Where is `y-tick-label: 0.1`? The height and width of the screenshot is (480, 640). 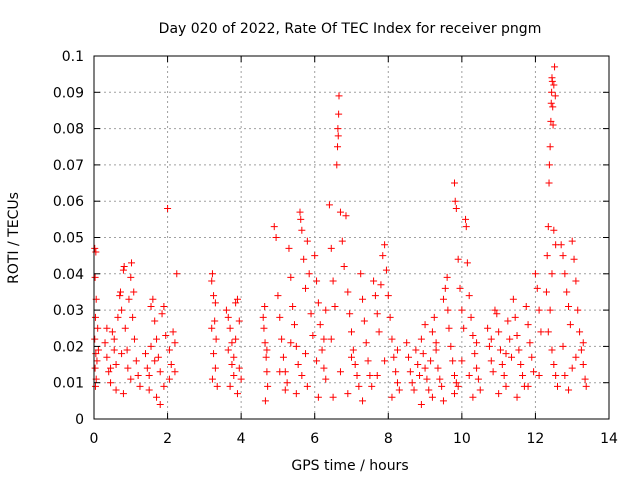
y-tick-label: 0.1 is located at coordinates (73, 57).